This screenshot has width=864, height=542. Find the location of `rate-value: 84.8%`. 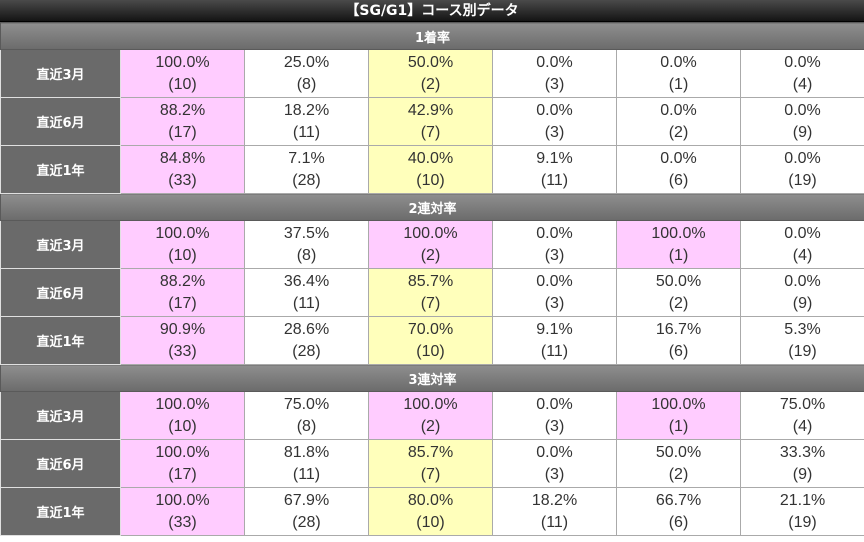

rate-value: 84.8% is located at coordinates (182, 158).